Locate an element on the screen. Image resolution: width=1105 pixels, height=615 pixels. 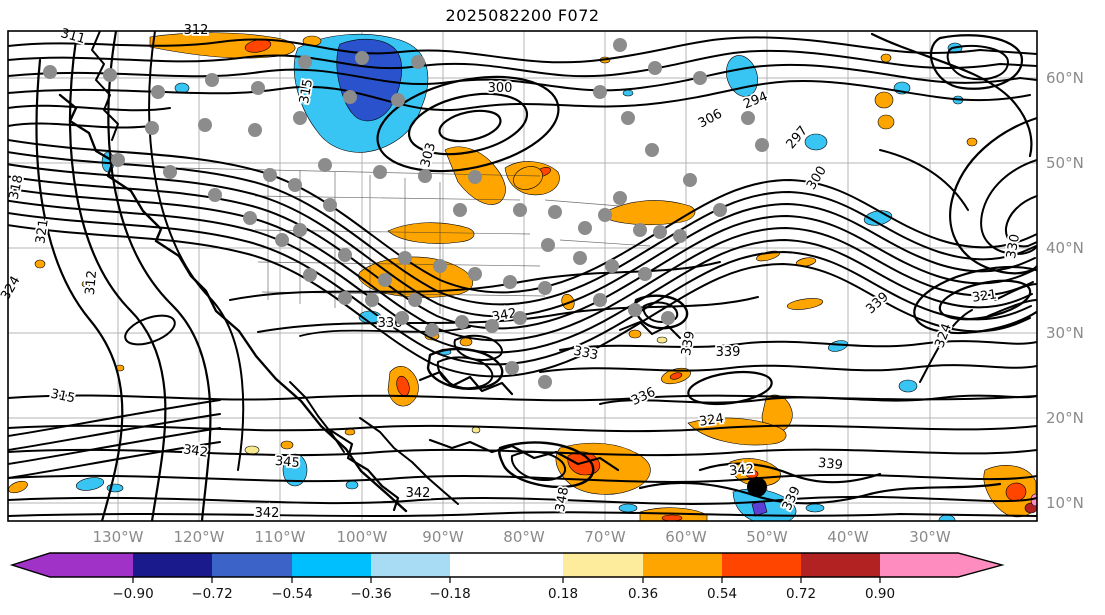
lon-tick-label: 130°W is located at coordinates (118, 537).